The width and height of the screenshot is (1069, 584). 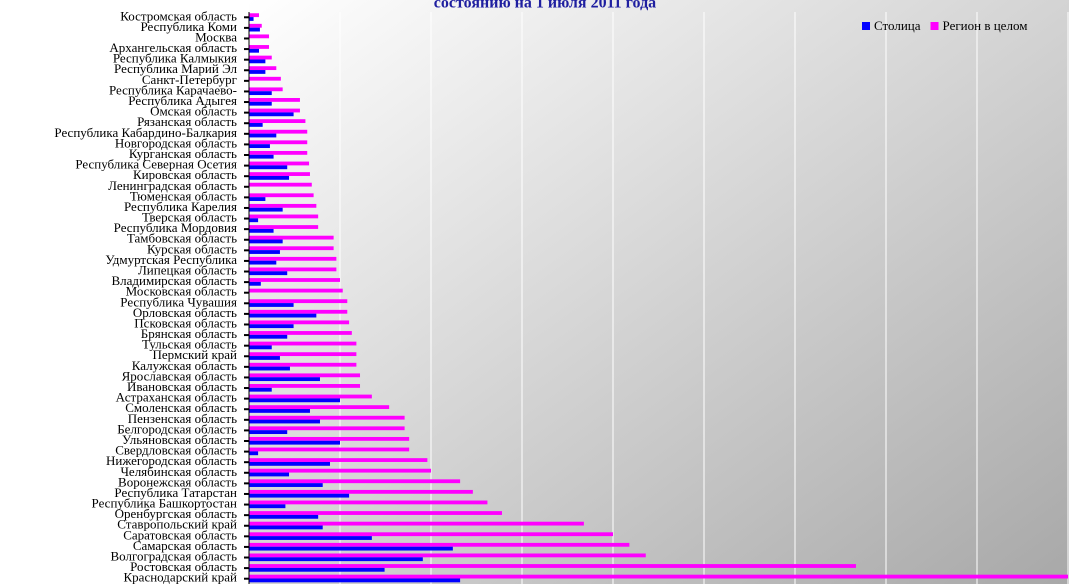 I want to click on y-tick-label: Тамбовская область, so click(x=182, y=238).